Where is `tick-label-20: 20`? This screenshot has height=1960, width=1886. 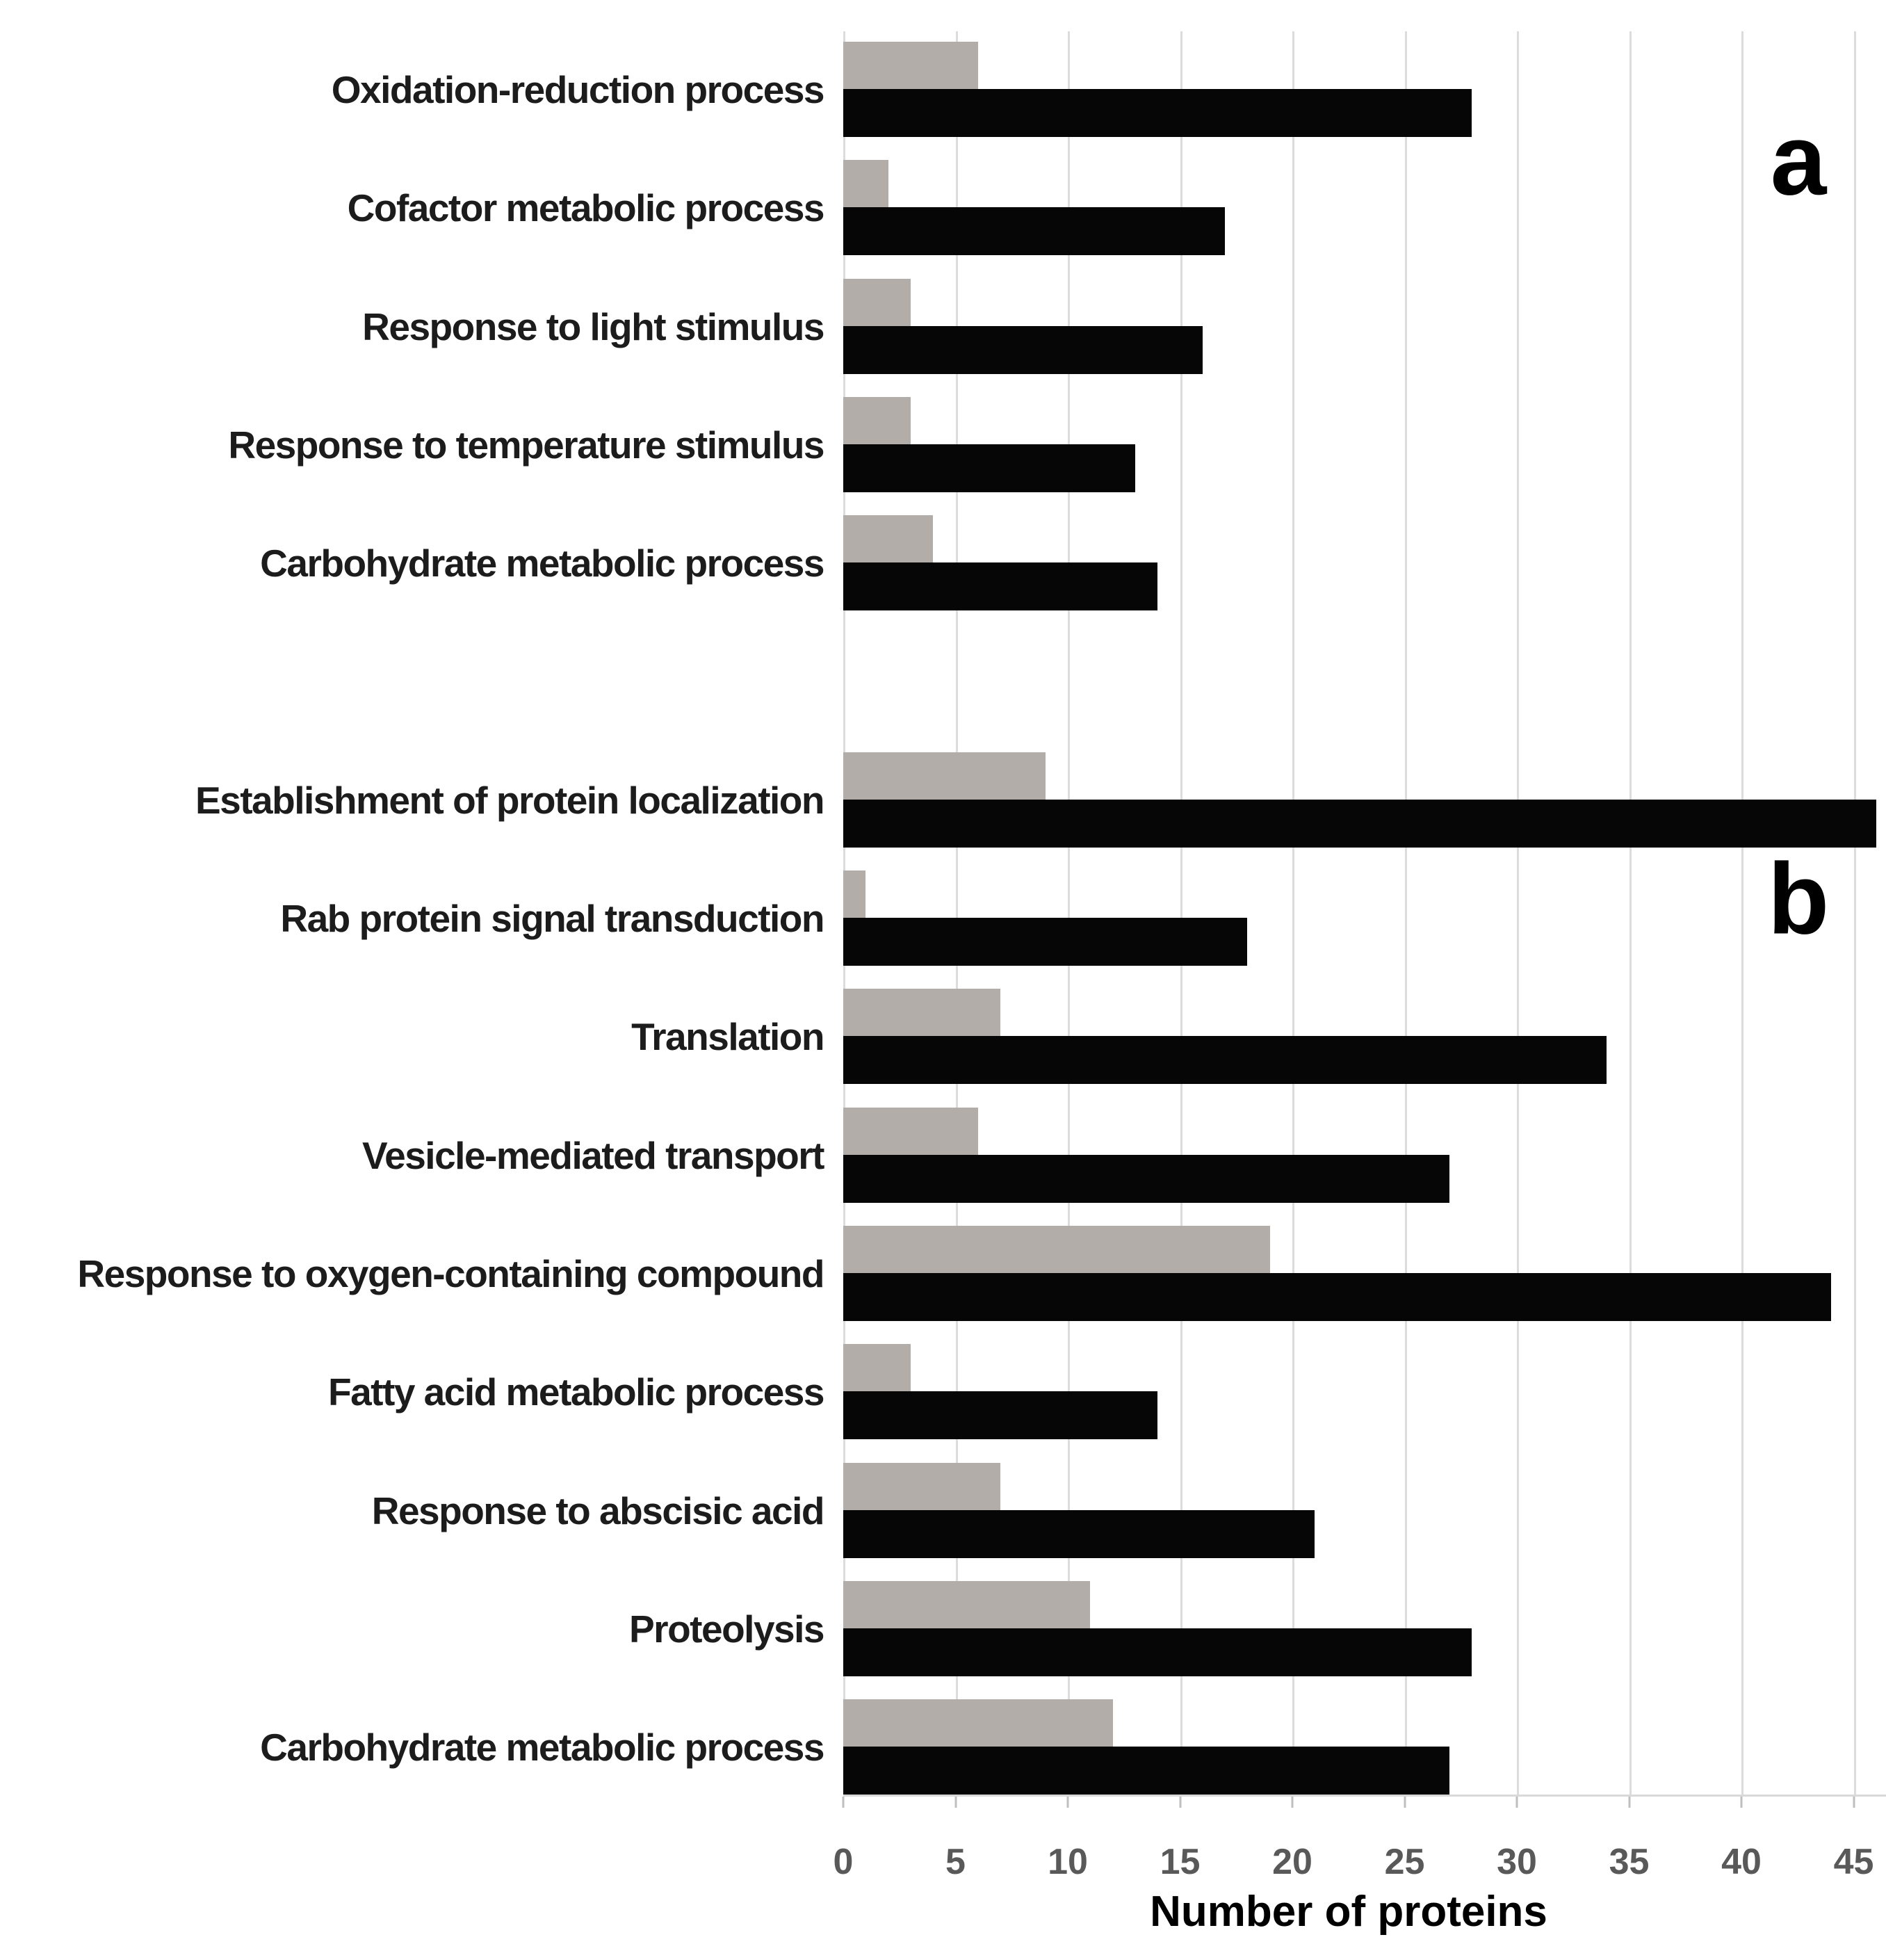
tick-label-20: 20 is located at coordinates (1292, 1862).